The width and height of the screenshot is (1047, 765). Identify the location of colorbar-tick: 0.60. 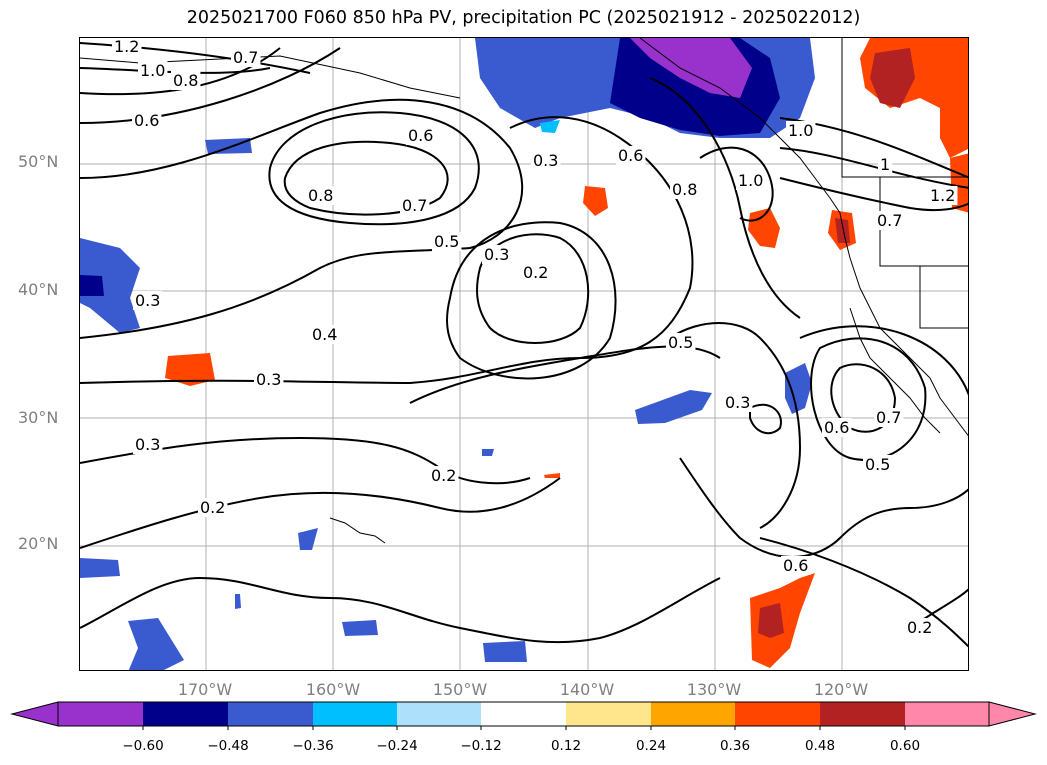
(905, 746).